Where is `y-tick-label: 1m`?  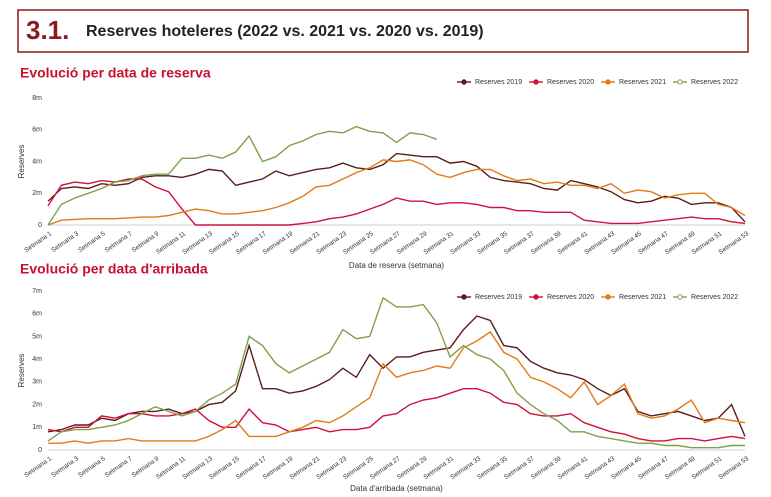
y-tick-label: 1m is located at coordinates (37, 427).